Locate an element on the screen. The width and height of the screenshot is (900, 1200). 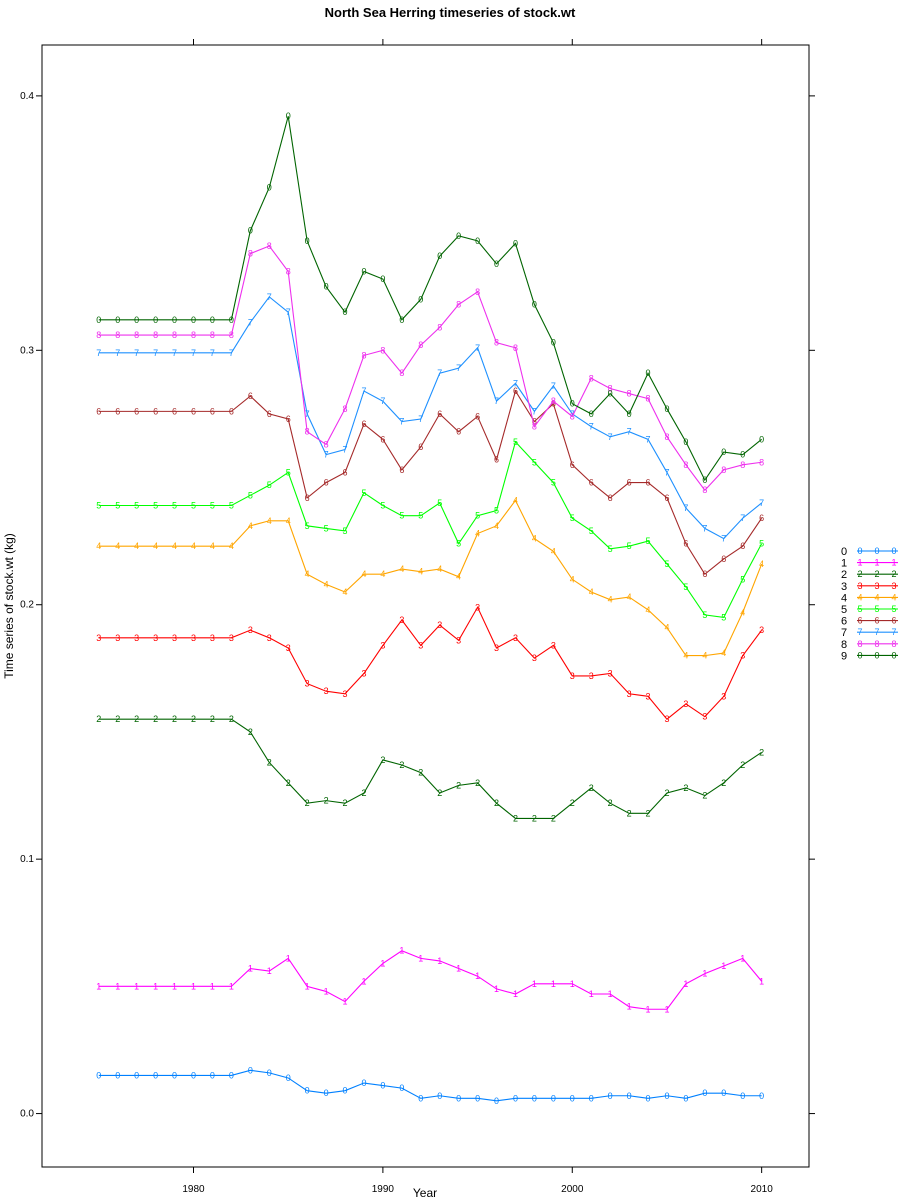
legend-marker: 7 is located at coordinates (893, 632).